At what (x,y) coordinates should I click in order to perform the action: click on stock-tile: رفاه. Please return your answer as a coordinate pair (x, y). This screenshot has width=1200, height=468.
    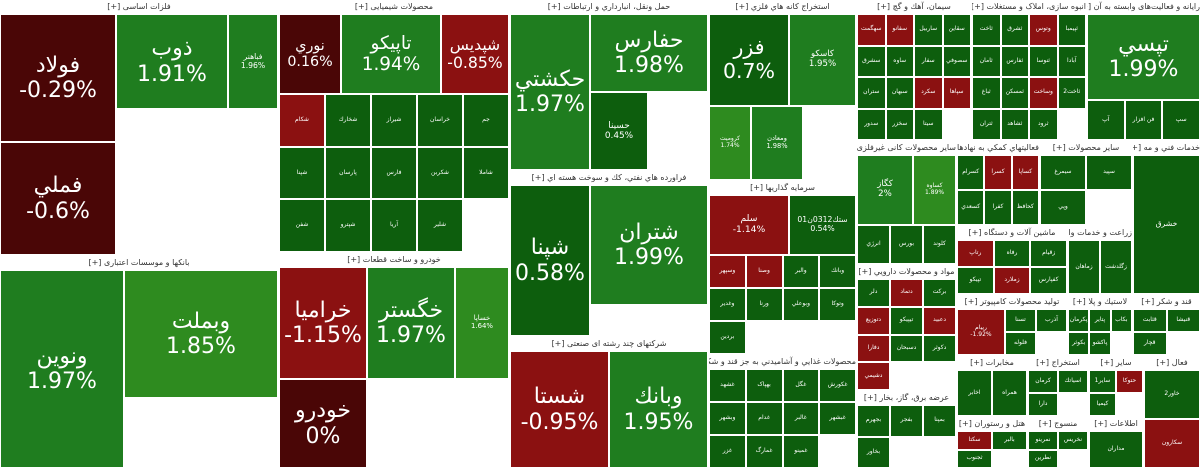
    Looking at the image, I should click on (1012, 253).